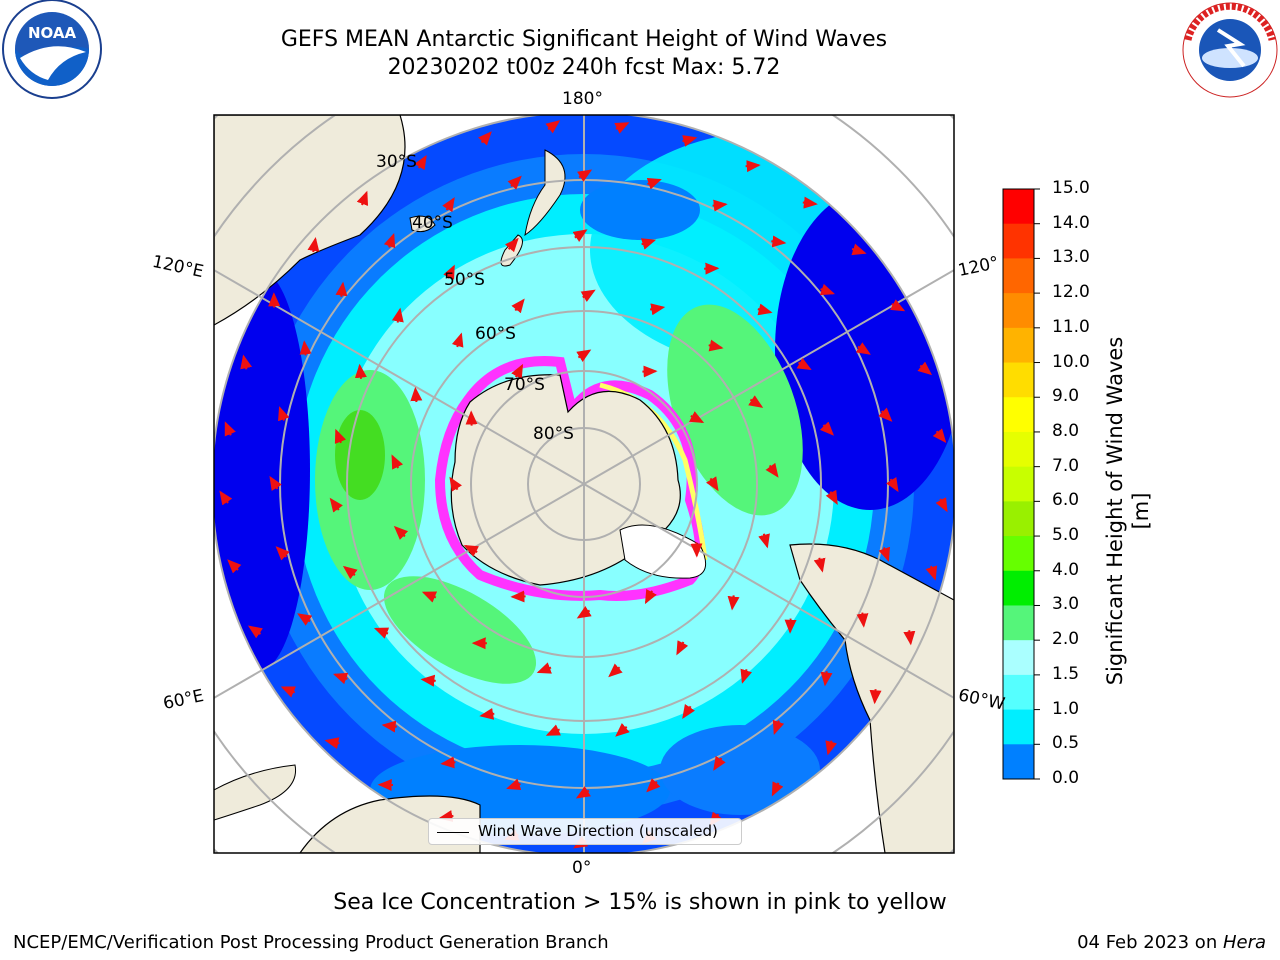 This screenshot has height=960, width=1280. Describe the element at coordinates (432, 223) in the screenshot. I see `lat-label-40s: 40°S` at that location.